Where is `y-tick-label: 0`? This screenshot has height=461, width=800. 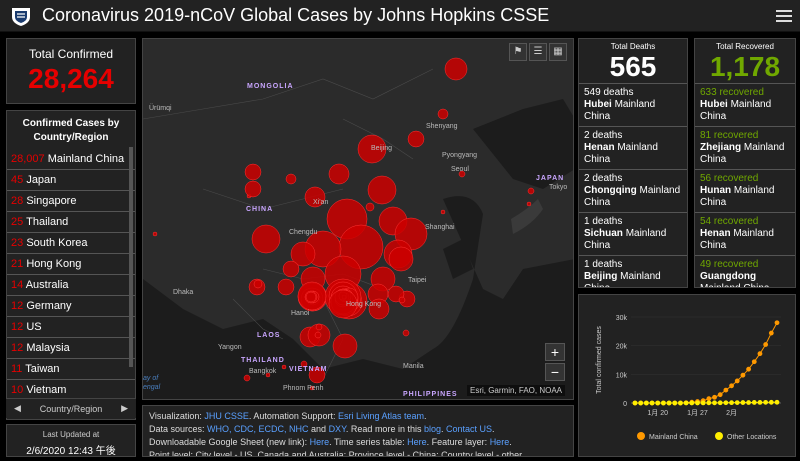 y-tick-label: 0 is located at coordinates (625, 404).